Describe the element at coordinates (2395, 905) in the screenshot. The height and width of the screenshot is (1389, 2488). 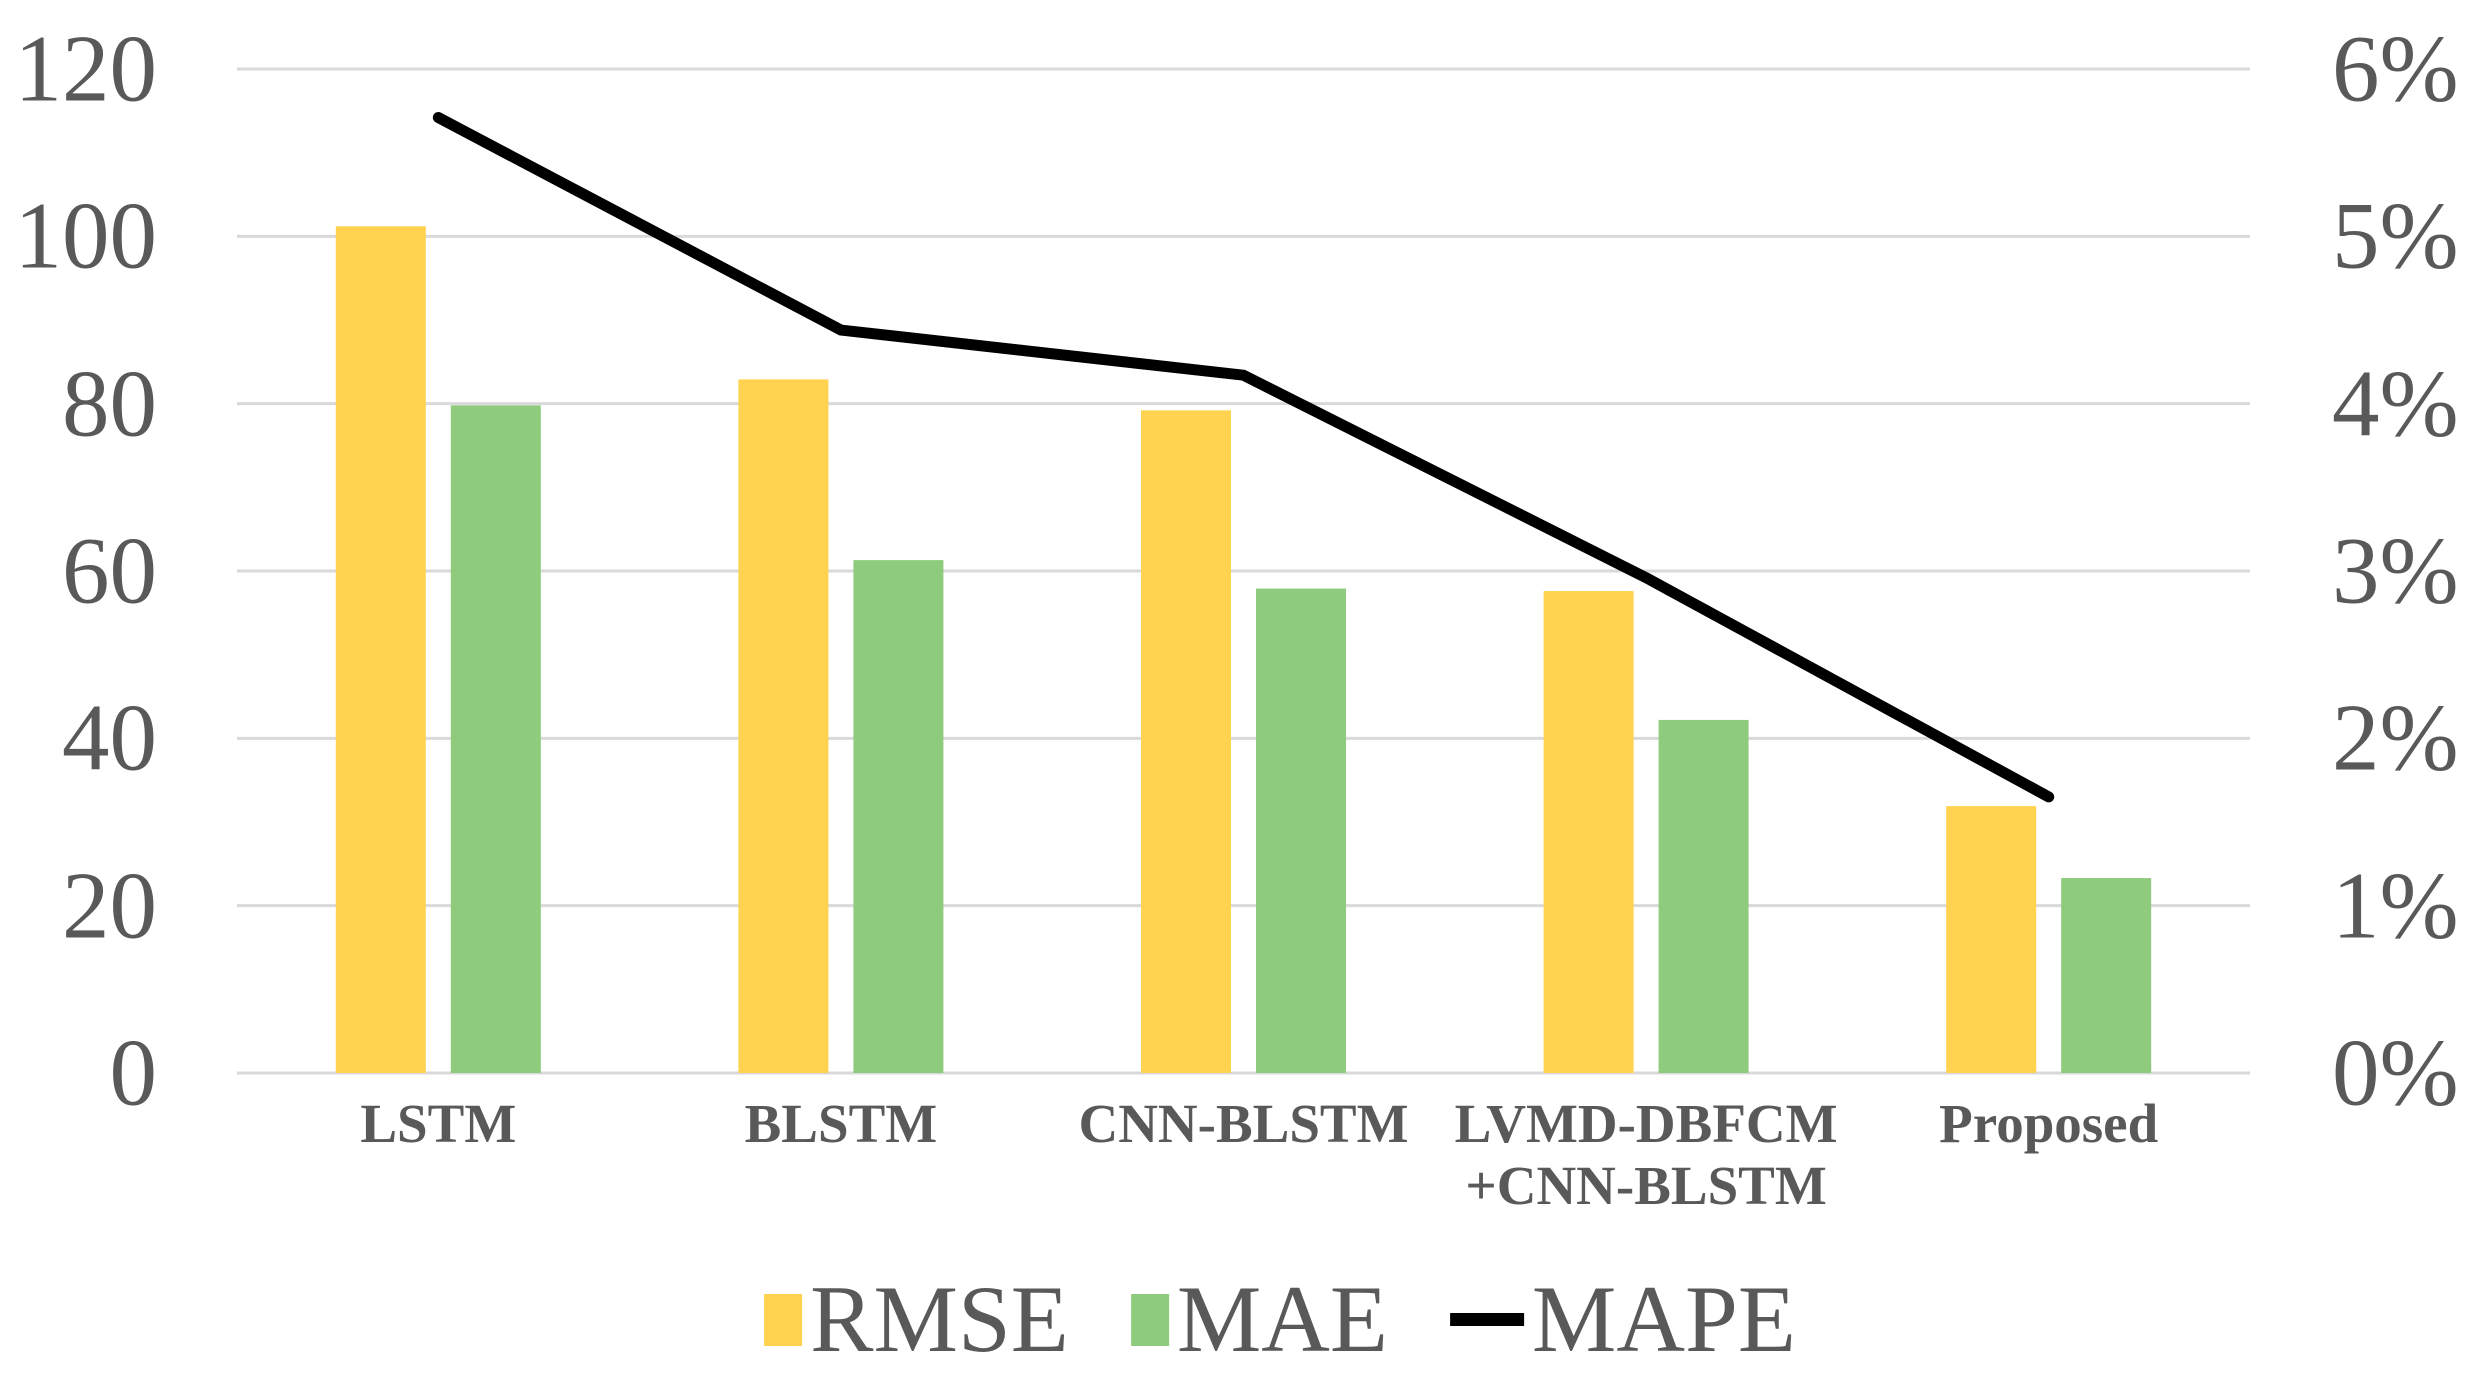
I see `right-axis-tick: 1%` at that location.